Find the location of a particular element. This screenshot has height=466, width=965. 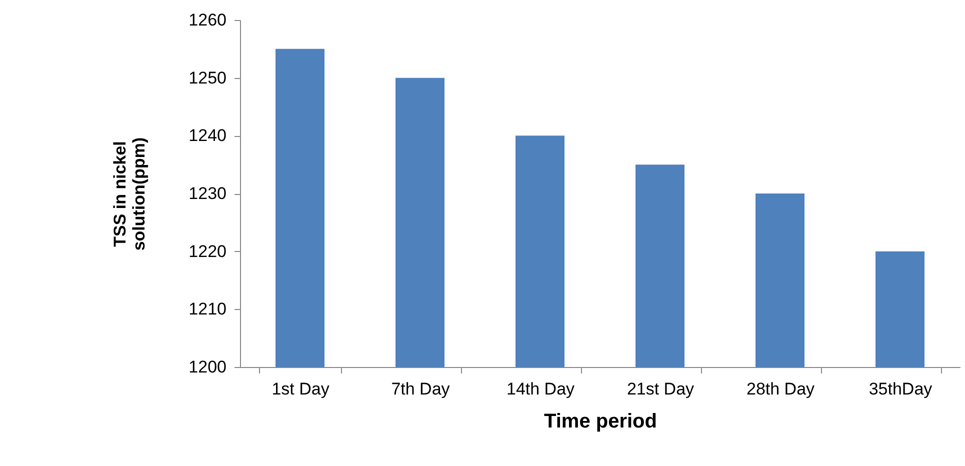

x-axis-title: Time period is located at coordinates (600, 421).